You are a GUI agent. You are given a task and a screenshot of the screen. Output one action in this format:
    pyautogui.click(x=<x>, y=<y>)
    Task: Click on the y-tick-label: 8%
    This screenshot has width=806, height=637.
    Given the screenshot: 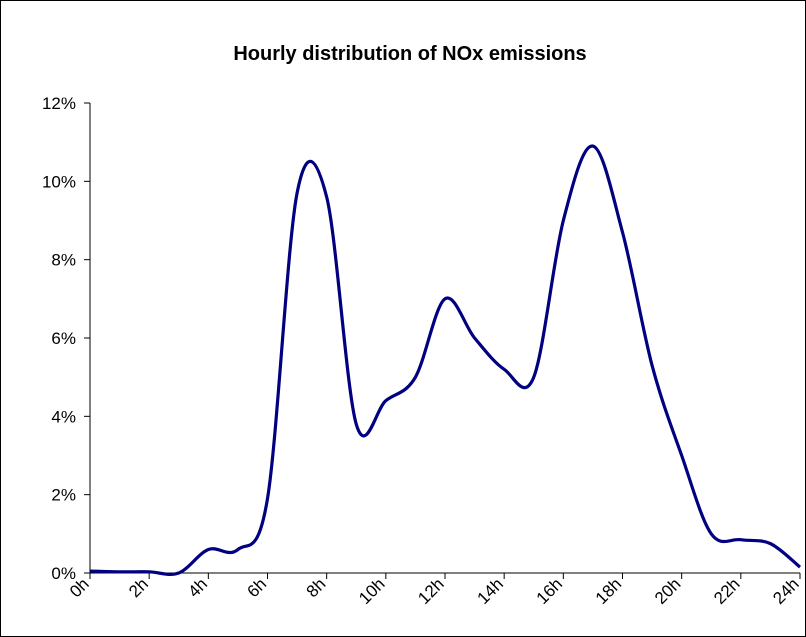 What is the action you would take?
    pyautogui.click(x=63, y=260)
    